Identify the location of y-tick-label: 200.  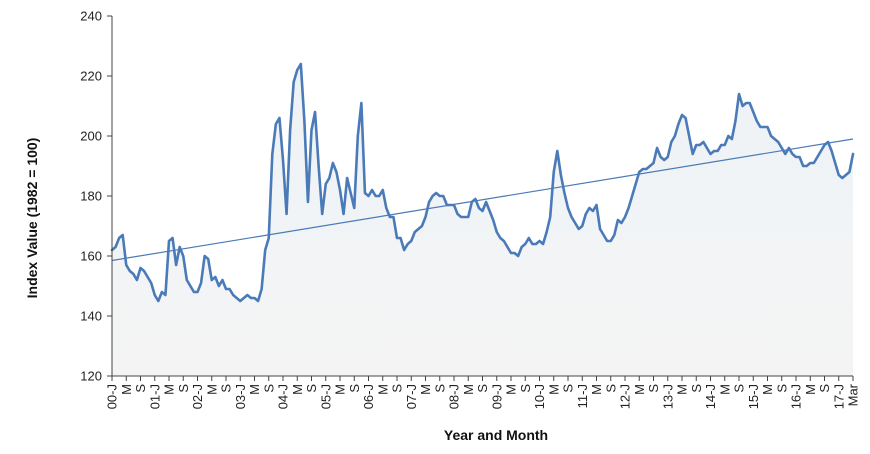
(91, 136).